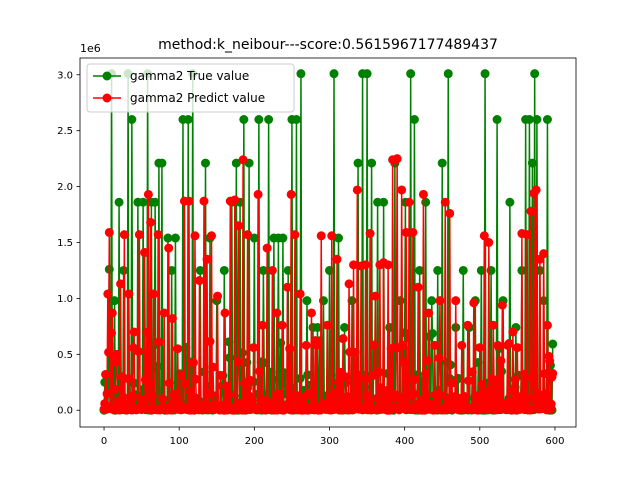 The width and height of the screenshot is (640, 484). I want to click on x-tick-label: 0, so click(104, 441).